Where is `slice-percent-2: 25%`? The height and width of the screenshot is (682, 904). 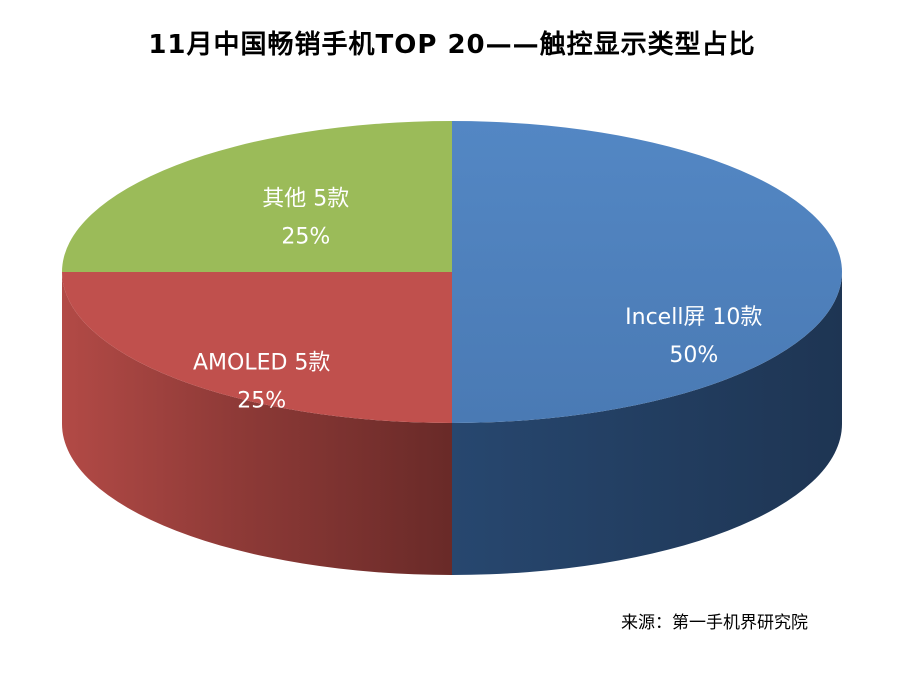
slice-percent-2: 25% is located at coordinates (305, 236).